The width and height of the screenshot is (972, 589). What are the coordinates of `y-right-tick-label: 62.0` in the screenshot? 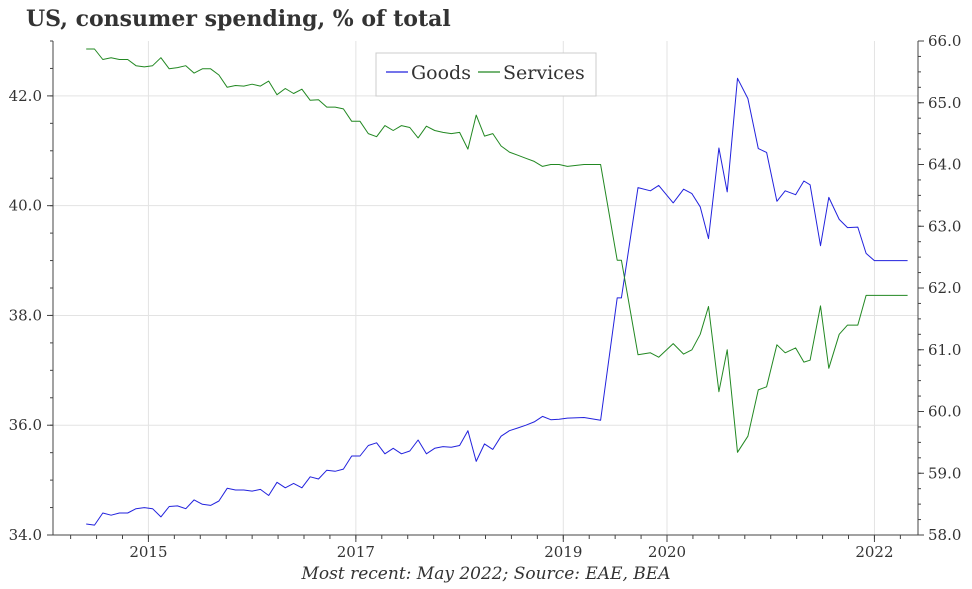 It's located at (944, 288).